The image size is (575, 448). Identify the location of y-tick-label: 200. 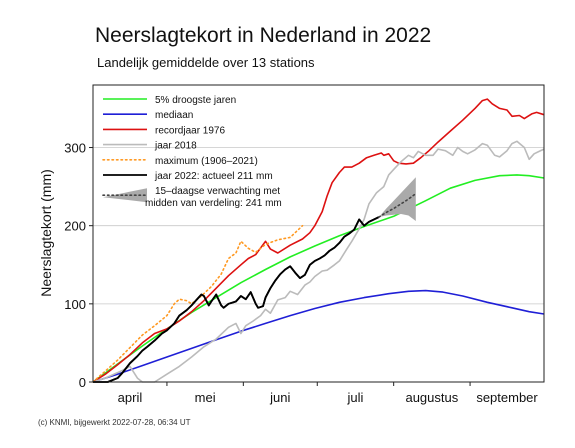
(75, 226).